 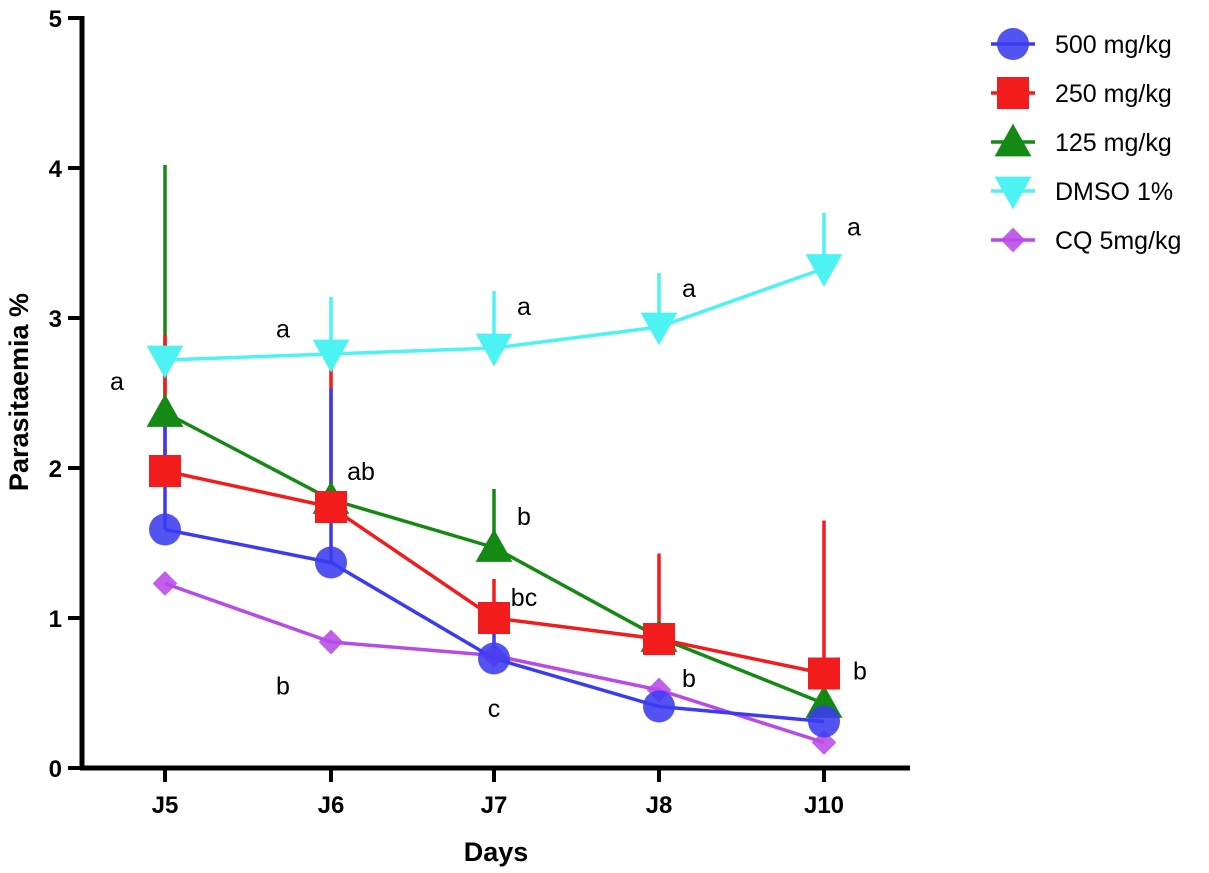 What do you see at coordinates (524, 598) in the screenshot?
I see `significance-letter: bc` at bounding box center [524, 598].